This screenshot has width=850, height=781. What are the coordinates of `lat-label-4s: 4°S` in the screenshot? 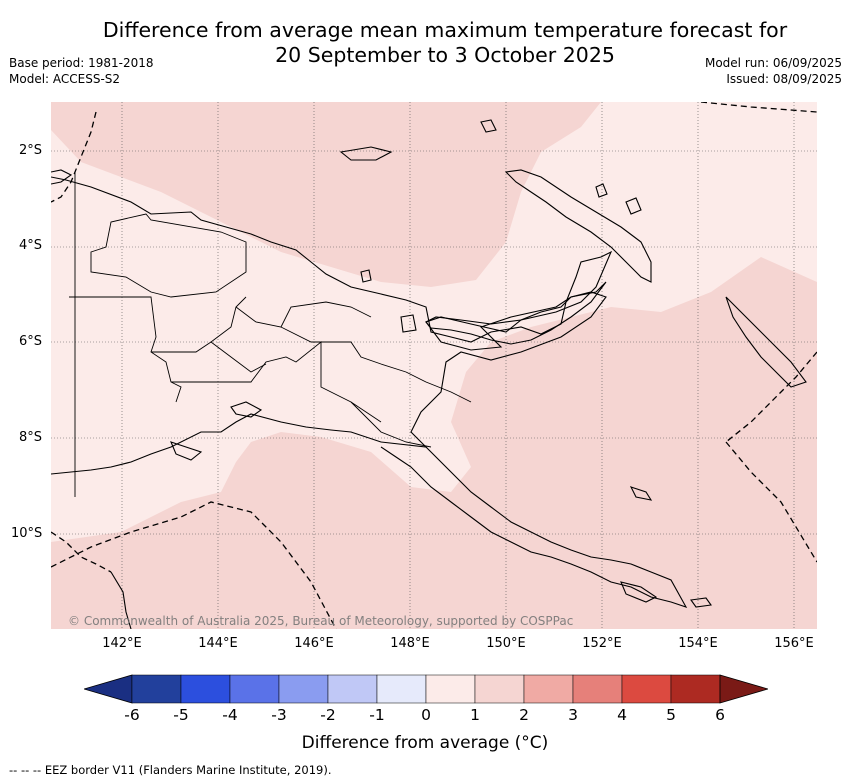 It's located at (31, 245).